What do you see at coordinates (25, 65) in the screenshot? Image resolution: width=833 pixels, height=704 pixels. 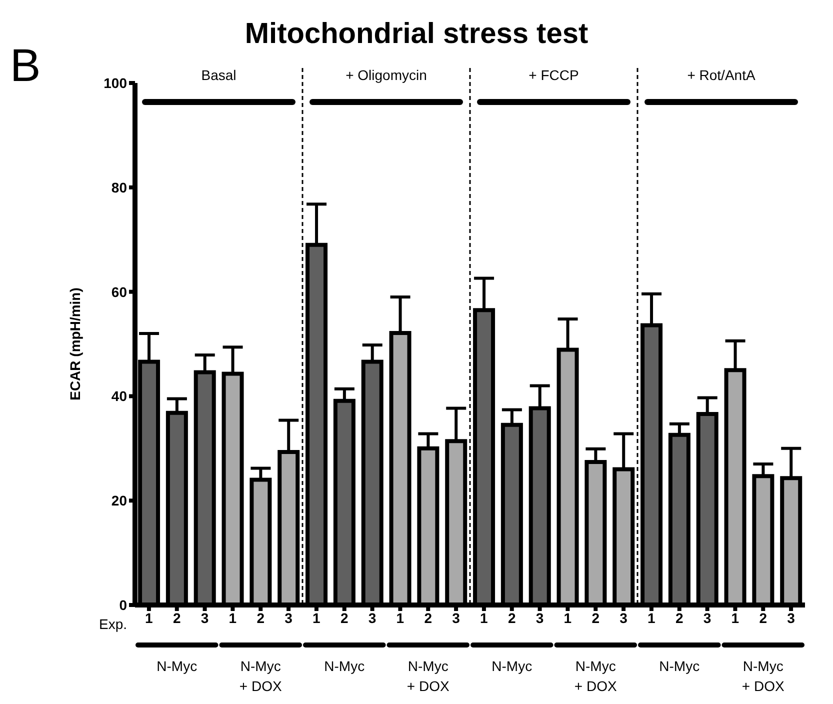 I see `text: B` at bounding box center [25, 65].